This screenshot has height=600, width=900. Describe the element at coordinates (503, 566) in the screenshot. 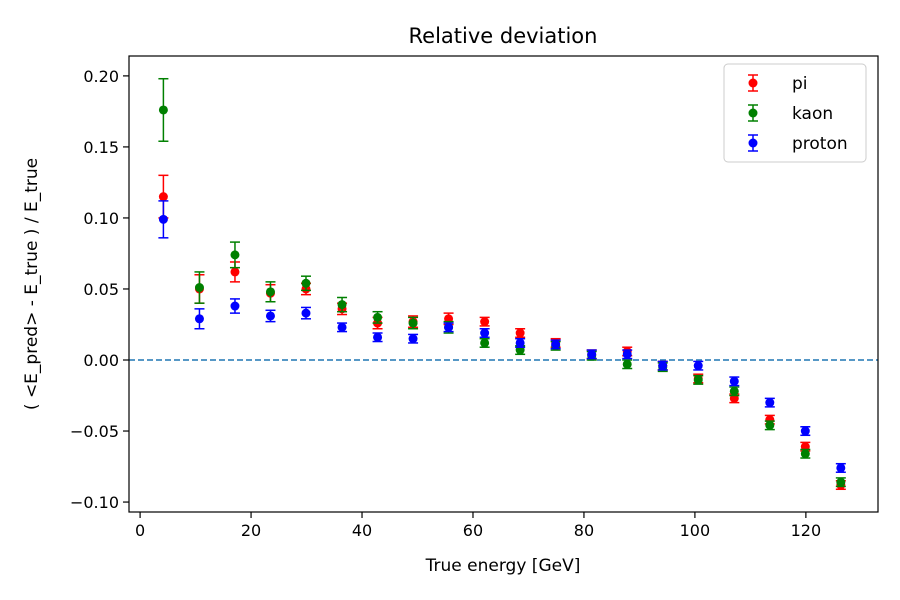

I see `x-axis-label: True energy [GeV]` at that location.